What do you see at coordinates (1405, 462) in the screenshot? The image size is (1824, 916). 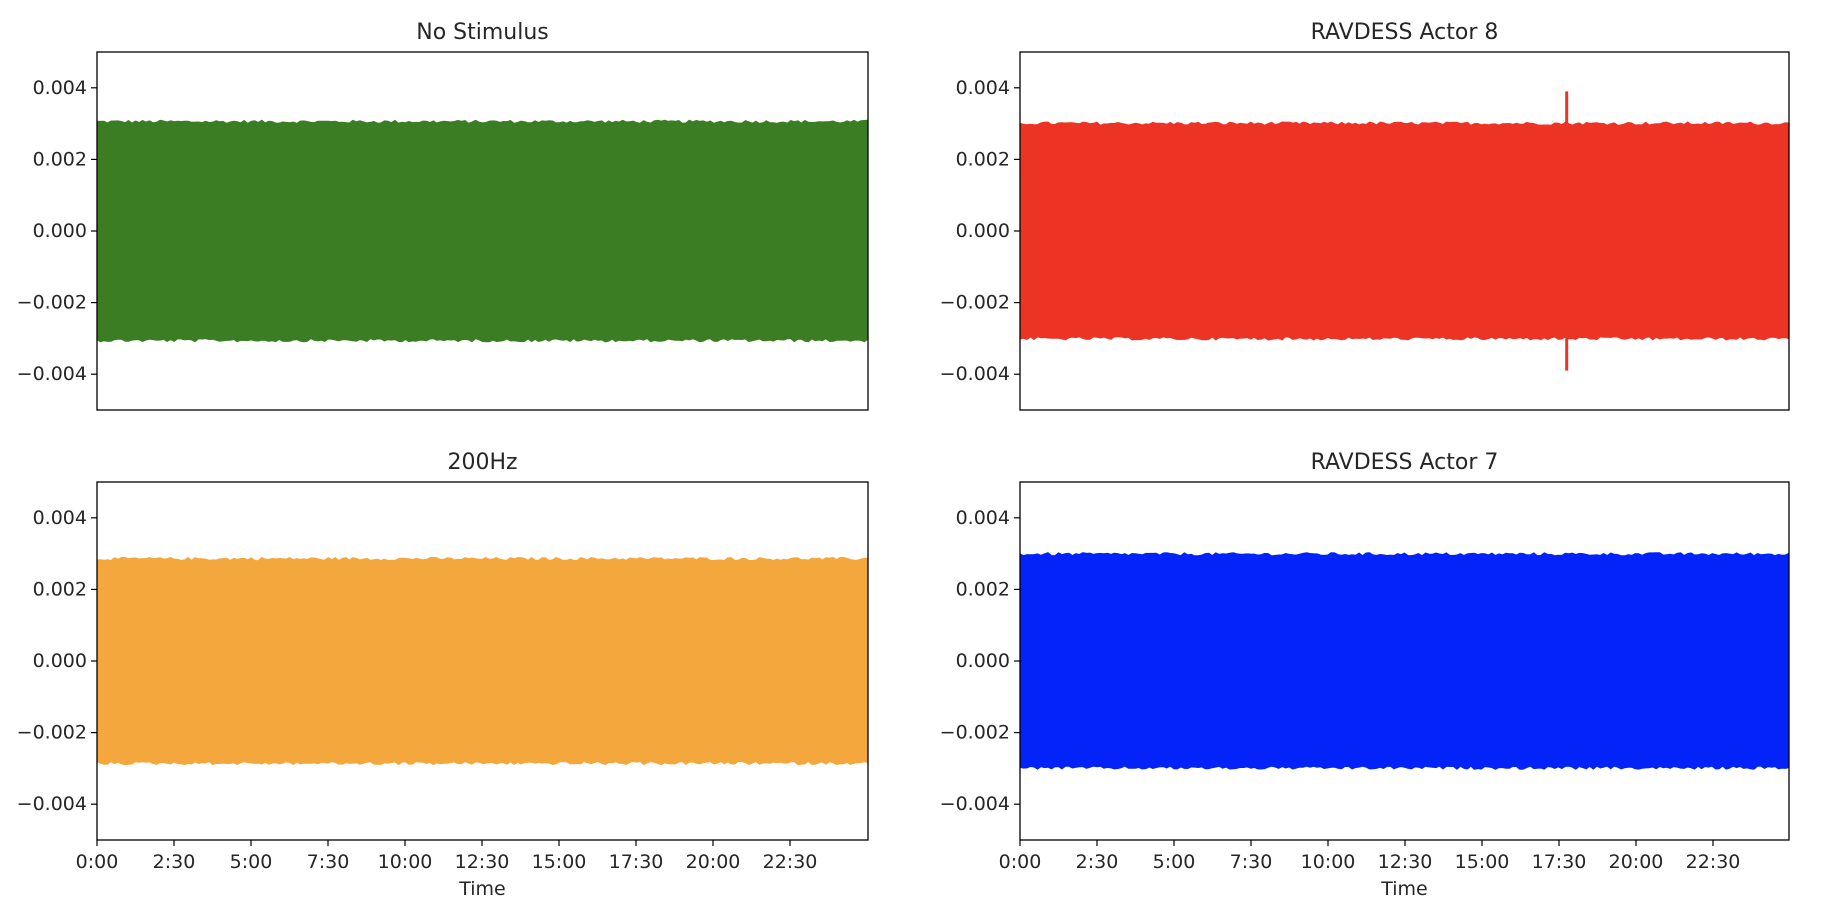 I see `subplot-title: RAVDESS Actor 7` at bounding box center [1405, 462].